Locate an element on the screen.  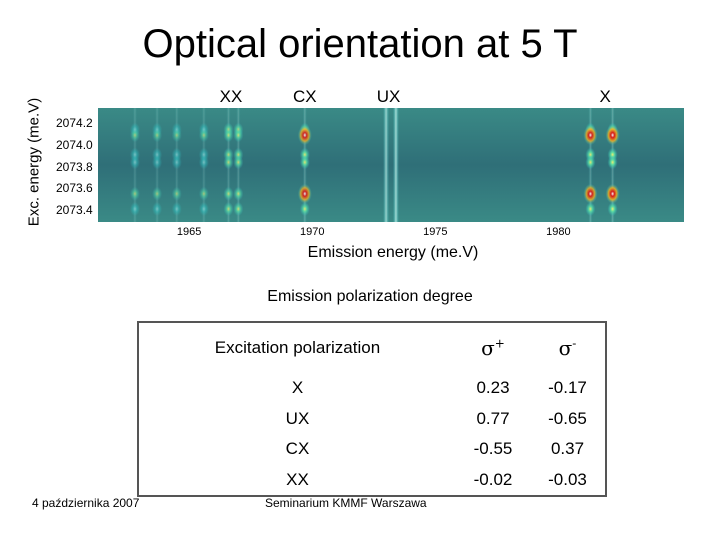
cell-sigma-plus: -0.55 is located at coordinates (493, 448).